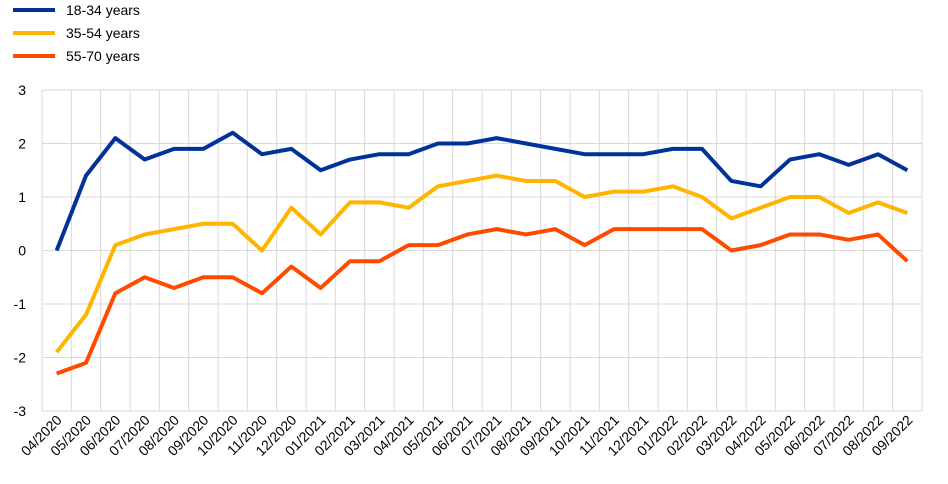  I want to click on legend-label-2: 35-54 years, so click(103, 33).